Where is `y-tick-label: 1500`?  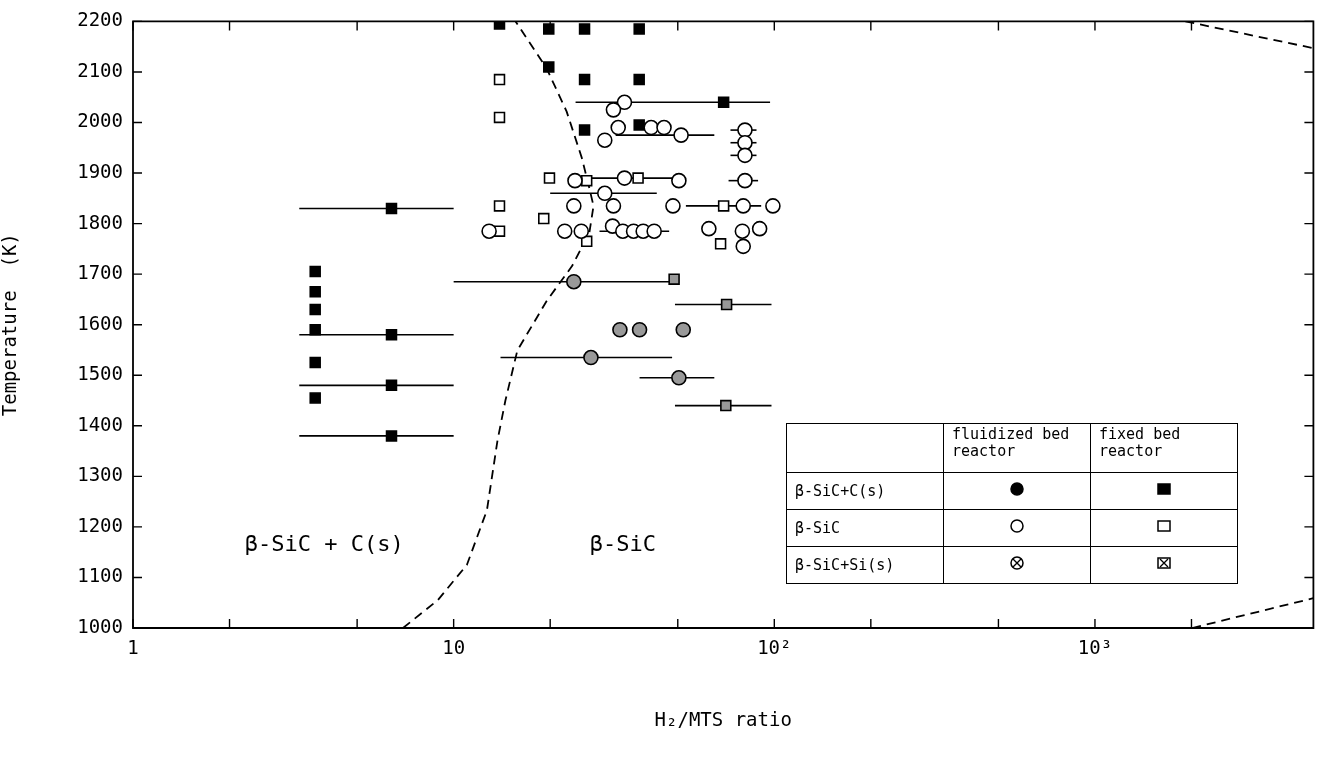
y-tick-label: 1500 is located at coordinates (100, 373).